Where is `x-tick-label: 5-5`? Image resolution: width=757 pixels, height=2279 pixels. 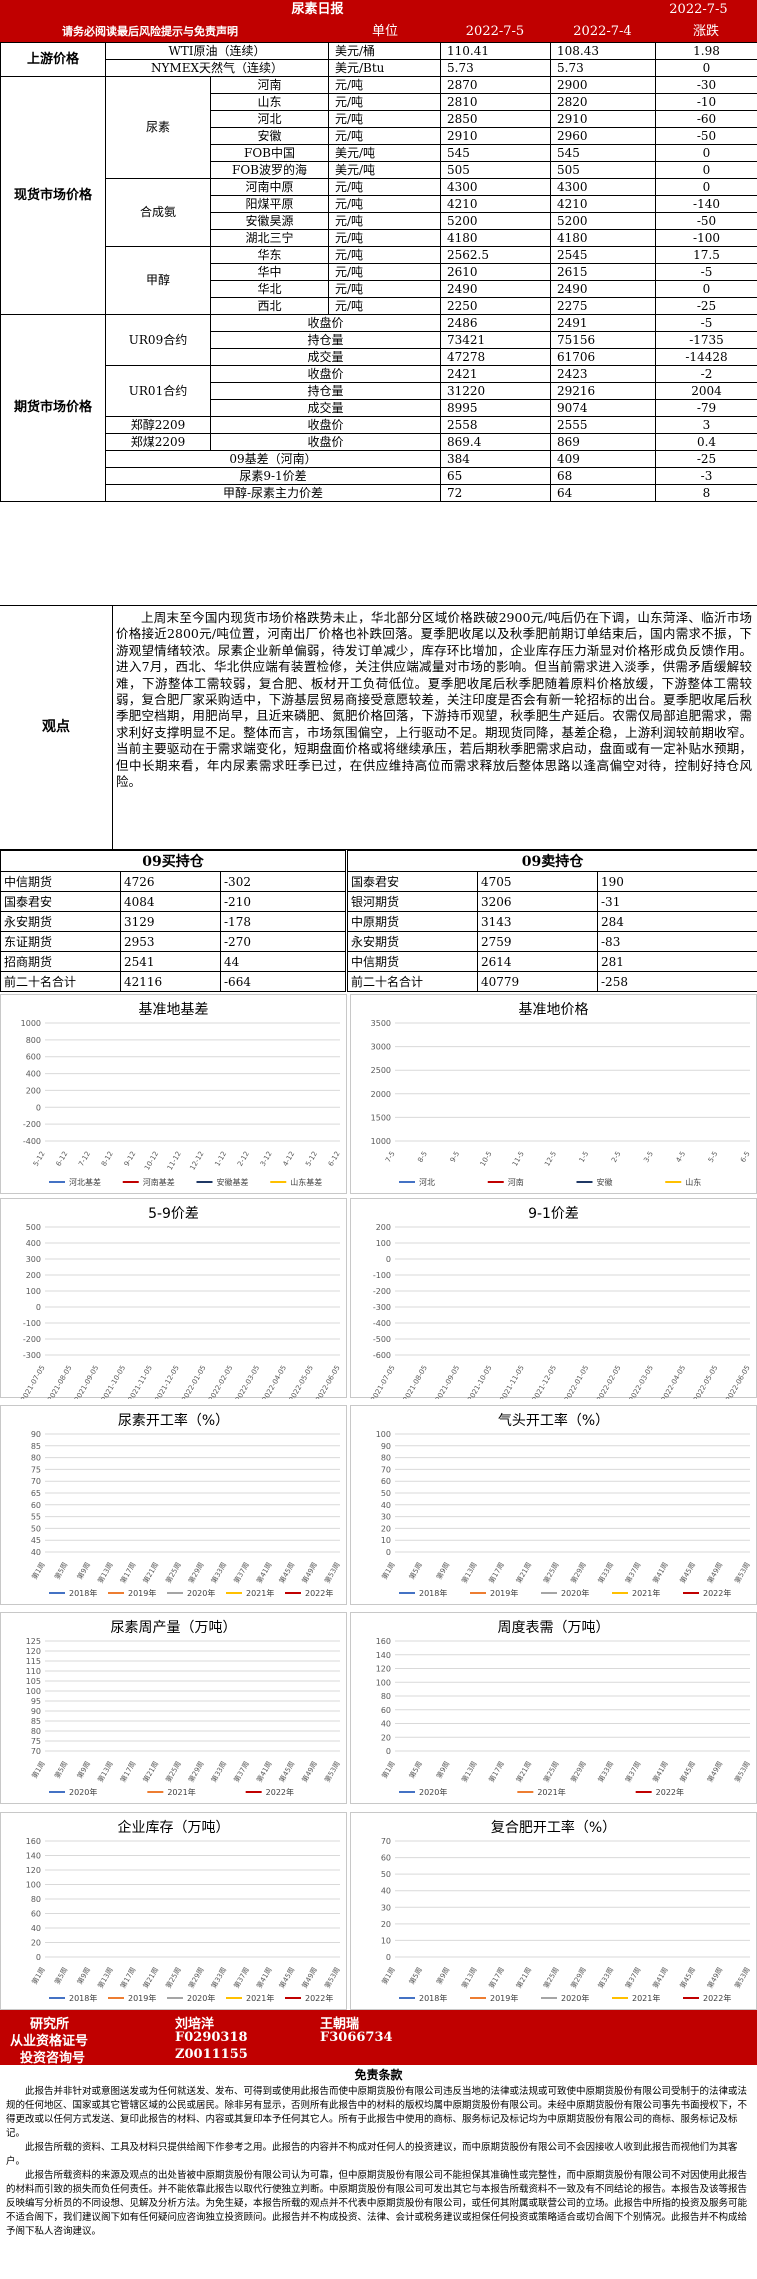
x-tick-label: 5-5 is located at coordinates (713, 1157).